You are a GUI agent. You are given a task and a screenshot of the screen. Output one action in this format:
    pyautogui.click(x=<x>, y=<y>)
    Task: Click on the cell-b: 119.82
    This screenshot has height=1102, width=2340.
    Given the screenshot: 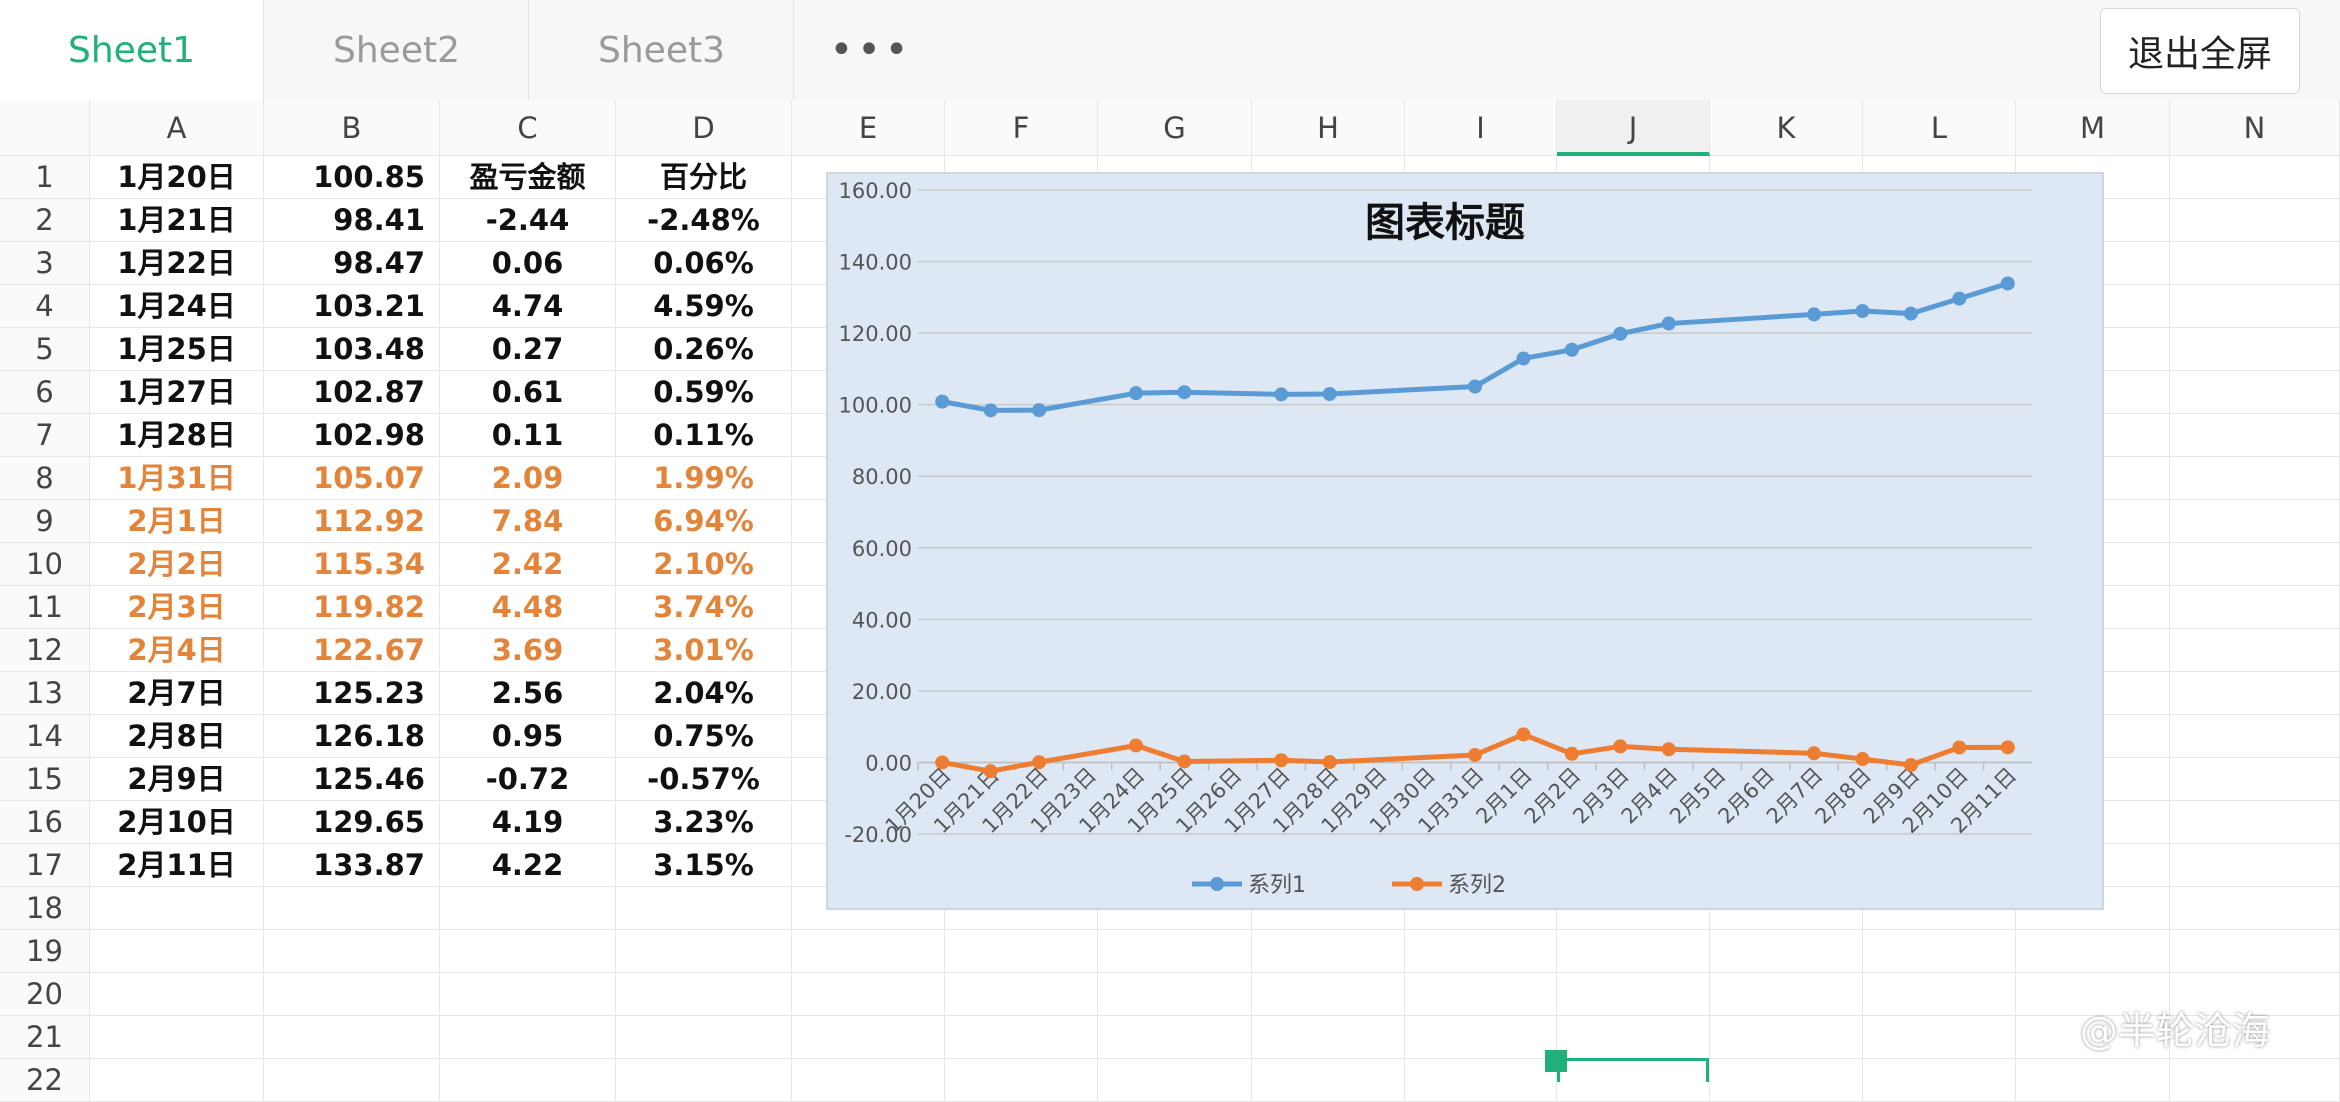 What is the action you would take?
    pyautogui.click(x=352, y=607)
    